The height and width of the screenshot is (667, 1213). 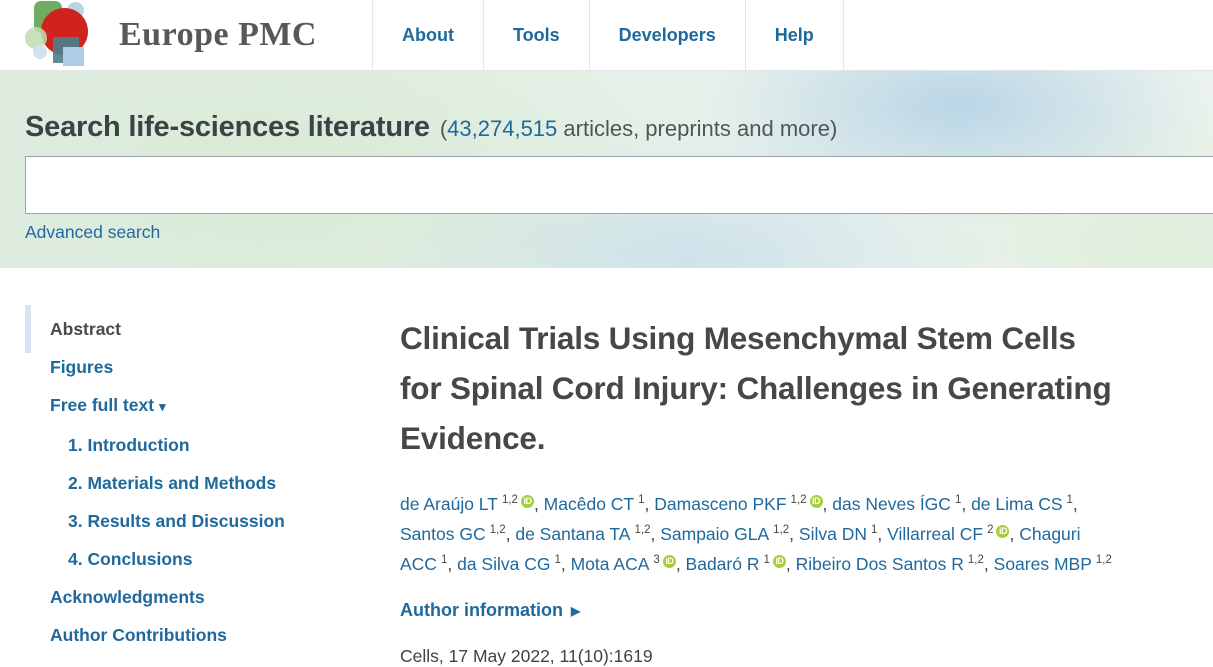 What do you see at coordinates (138, 635) in the screenshot?
I see `sidebar-item-author-contributions: Author Contributions` at bounding box center [138, 635].